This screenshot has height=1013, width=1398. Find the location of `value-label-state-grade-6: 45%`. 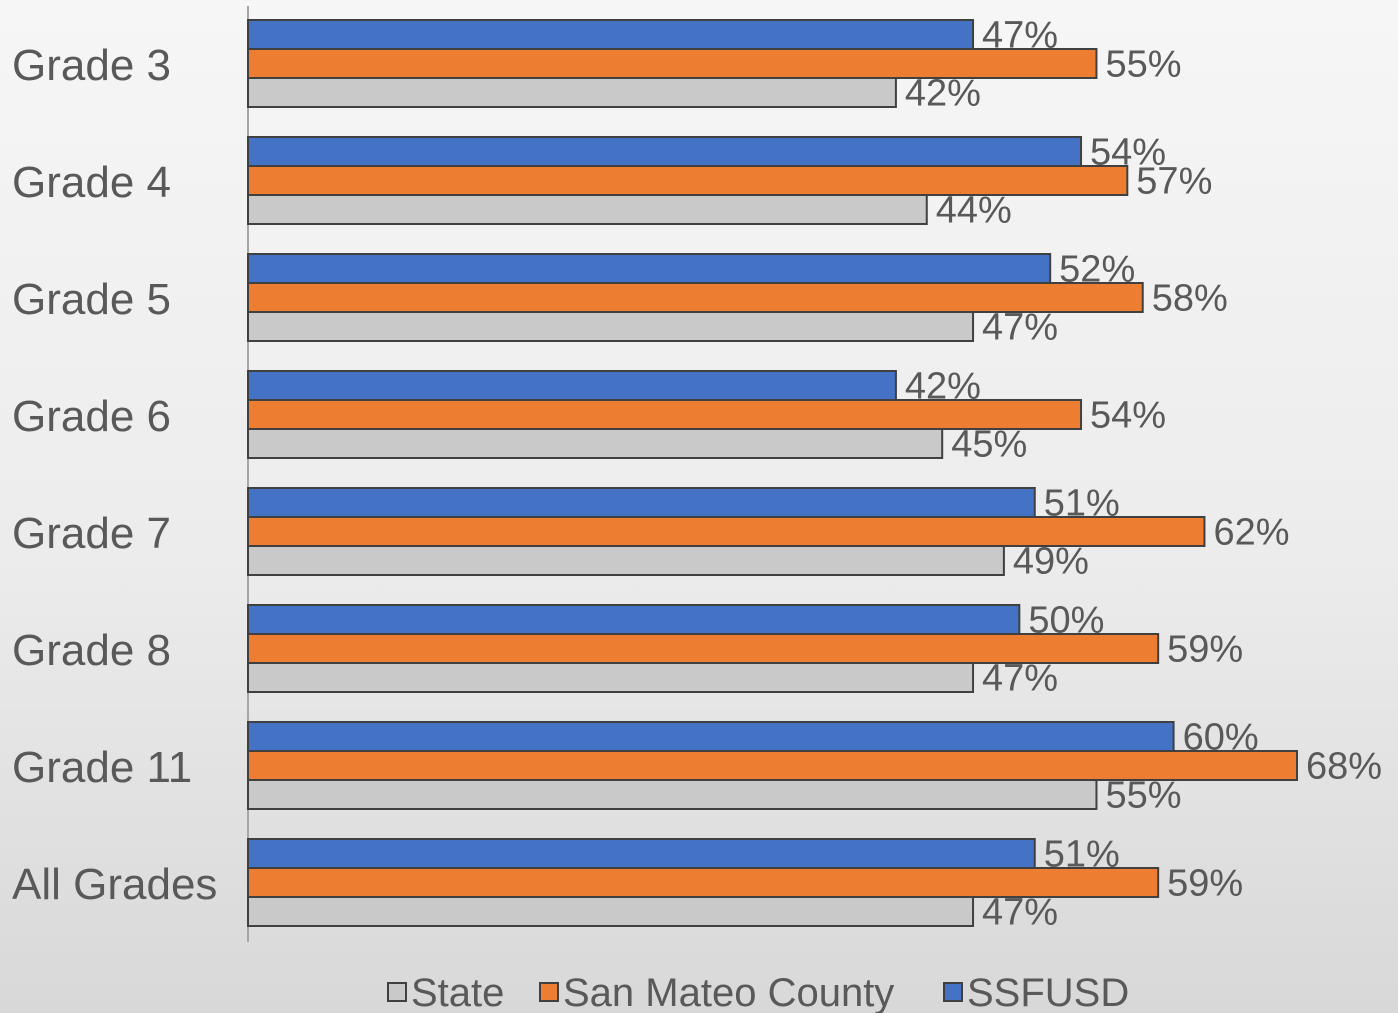

value-label-state-grade-6: 45% is located at coordinates (989, 445).